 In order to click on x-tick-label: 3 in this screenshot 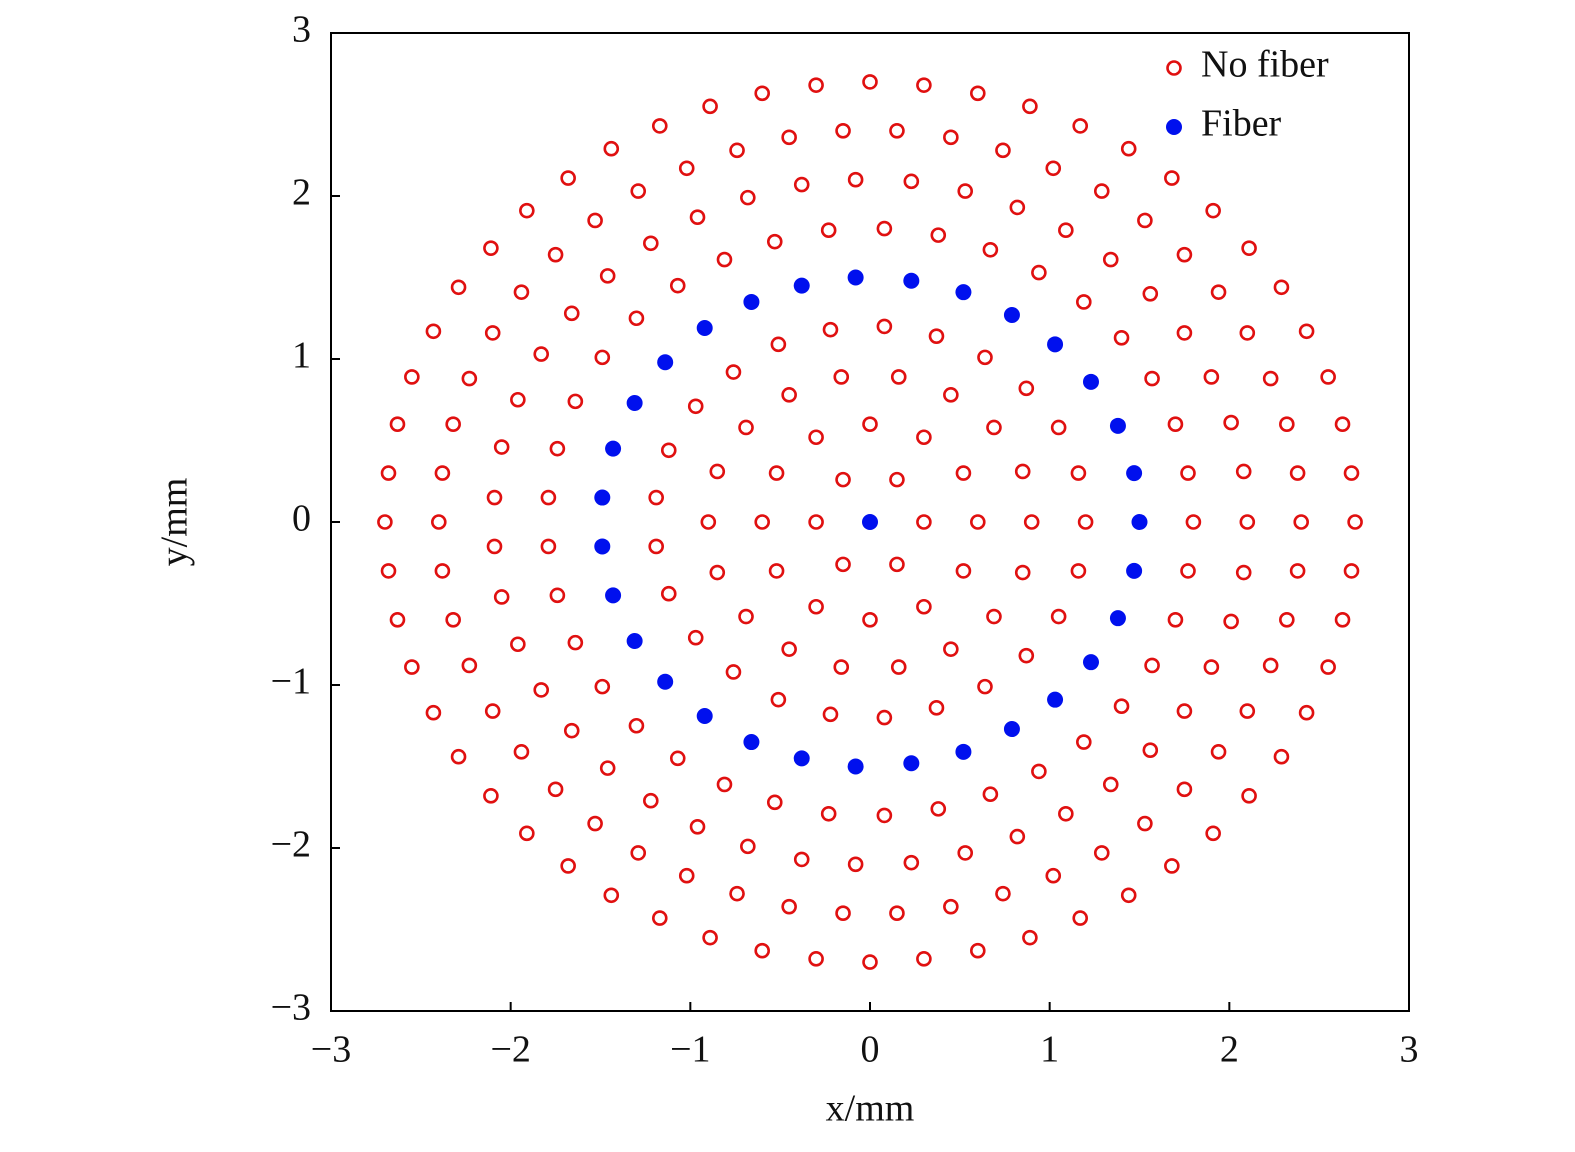, I will do `click(1409, 1050)`.